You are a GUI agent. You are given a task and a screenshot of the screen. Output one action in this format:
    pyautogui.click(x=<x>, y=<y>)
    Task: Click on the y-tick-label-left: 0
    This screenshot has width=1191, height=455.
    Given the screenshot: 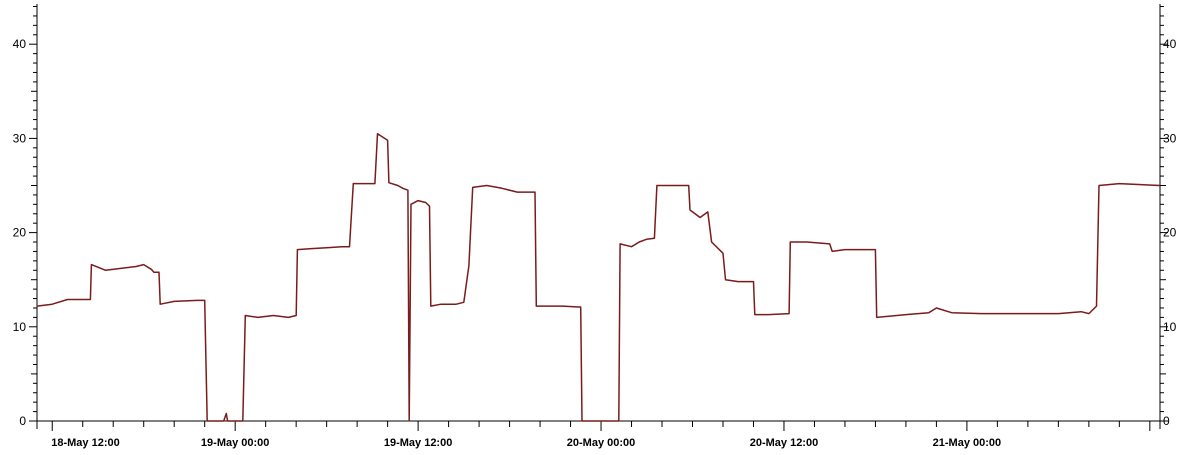 What is the action you would take?
    pyautogui.click(x=22, y=421)
    